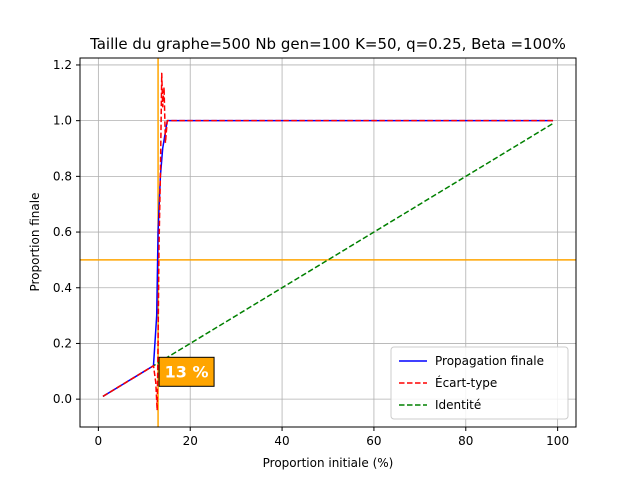 The height and width of the screenshot is (480, 640). Describe the element at coordinates (489, 361) in the screenshot. I see `legend-label-0: Propagation finale` at that location.